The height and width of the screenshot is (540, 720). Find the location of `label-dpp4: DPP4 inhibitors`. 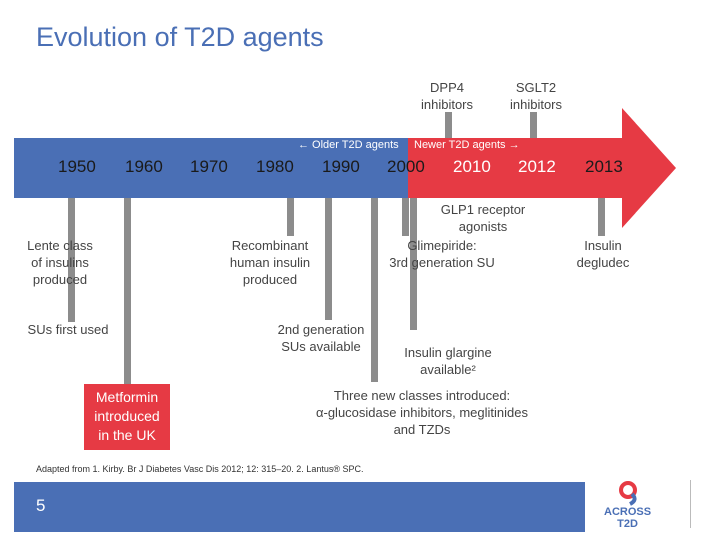

label-dpp4: DPP4 inhibitors is located at coordinates (447, 96).